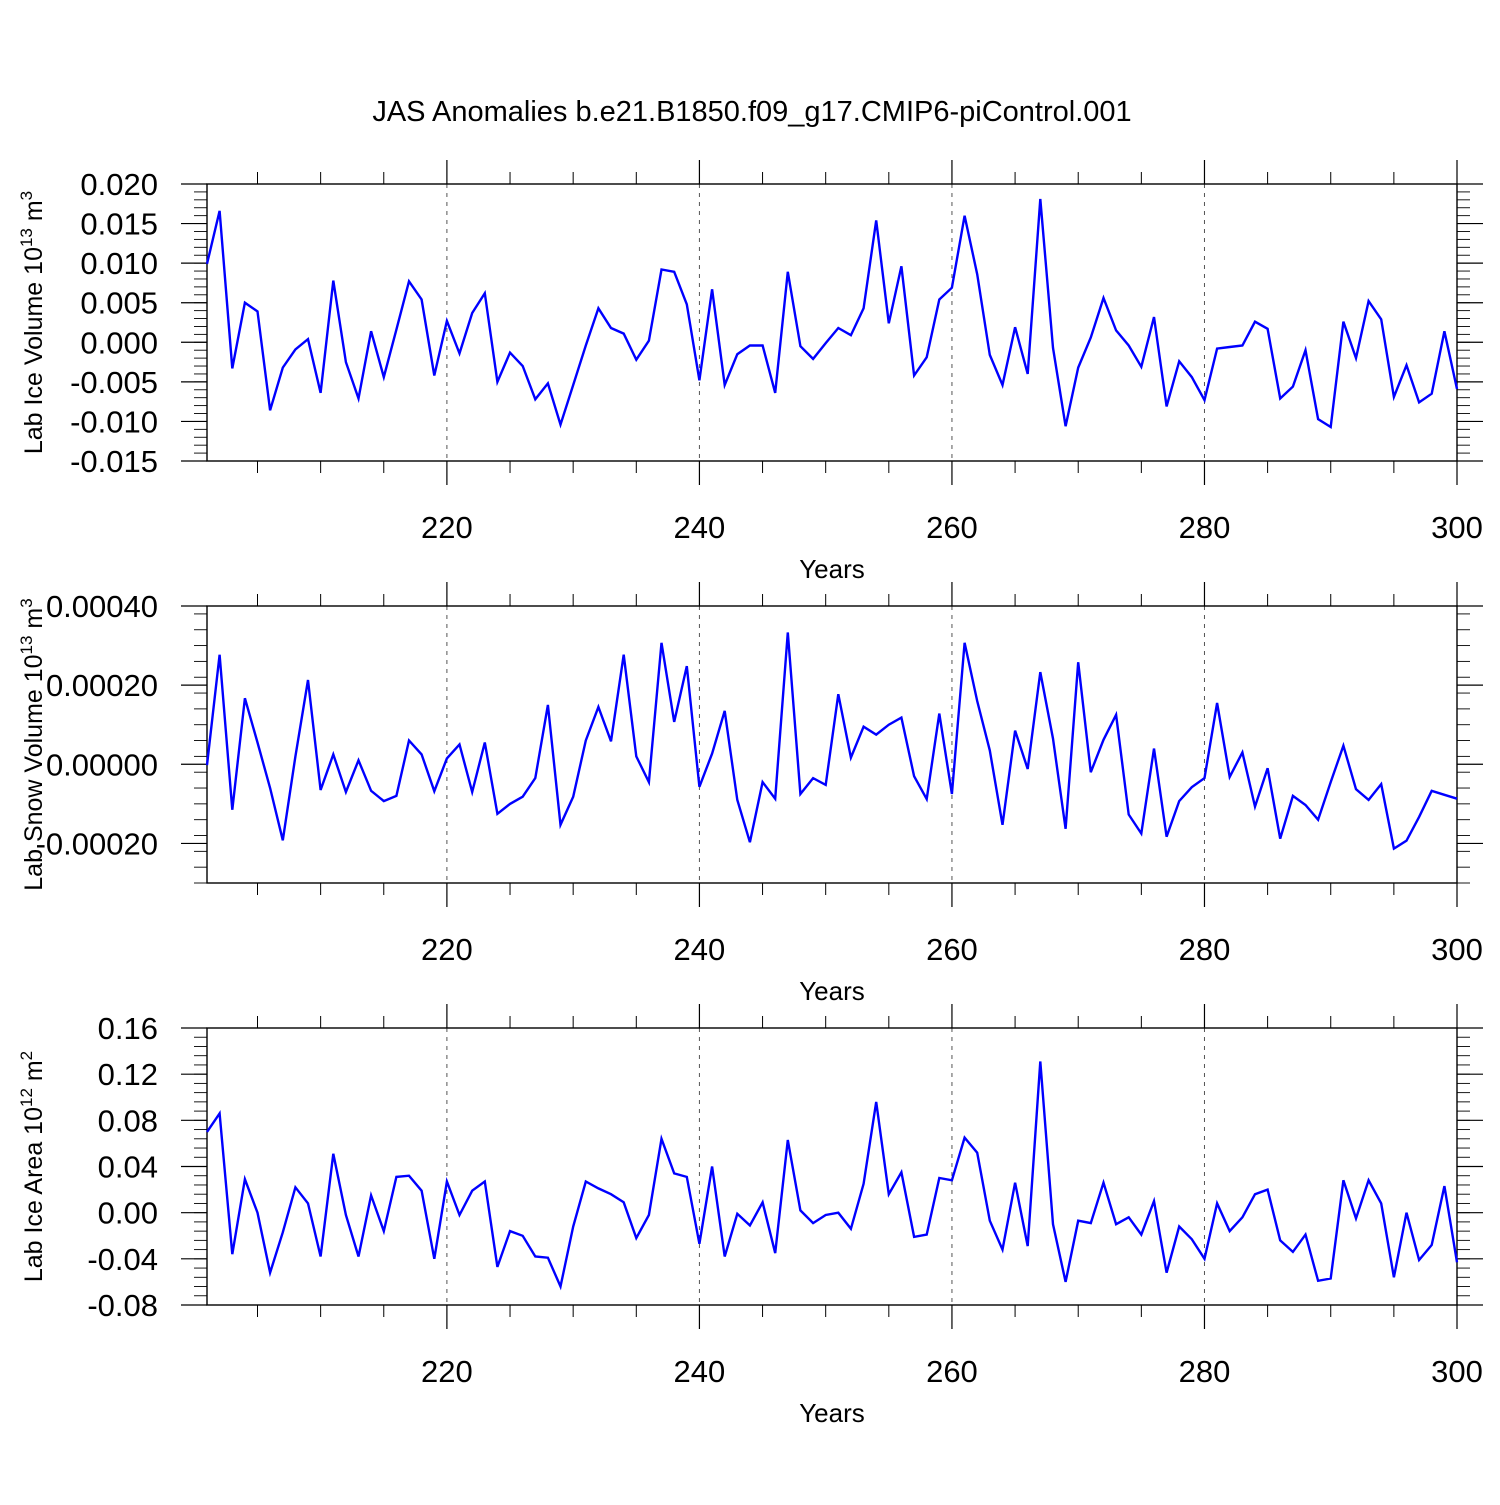 The height and width of the screenshot is (1505, 1500). Describe the element at coordinates (102, 685) in the screenshot. I see `y-tick-label: 0.00020` at that location.